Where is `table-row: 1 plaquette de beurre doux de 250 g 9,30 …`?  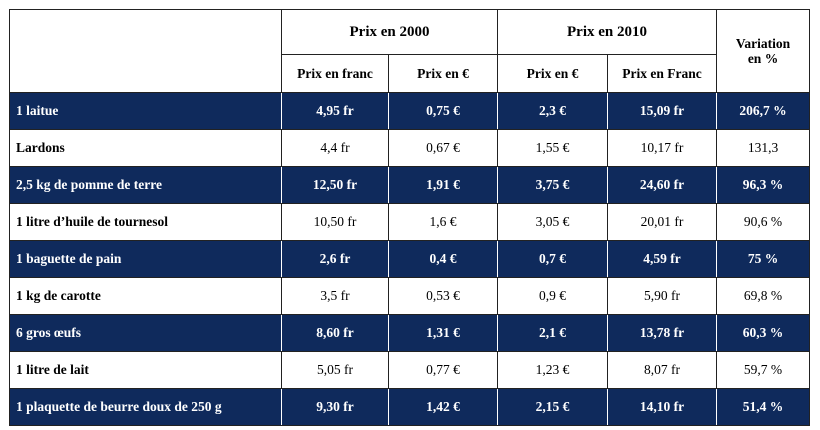 table-row: 1 plaquette de beurre doux de 250 g 9,30 … is located at coordinates (409, 407).